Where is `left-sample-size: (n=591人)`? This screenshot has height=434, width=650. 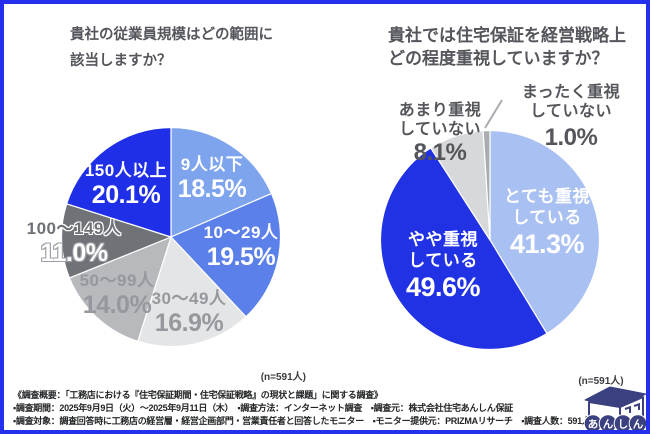
left-sample-size: (n=591人) is located at coordinates (283, 377).